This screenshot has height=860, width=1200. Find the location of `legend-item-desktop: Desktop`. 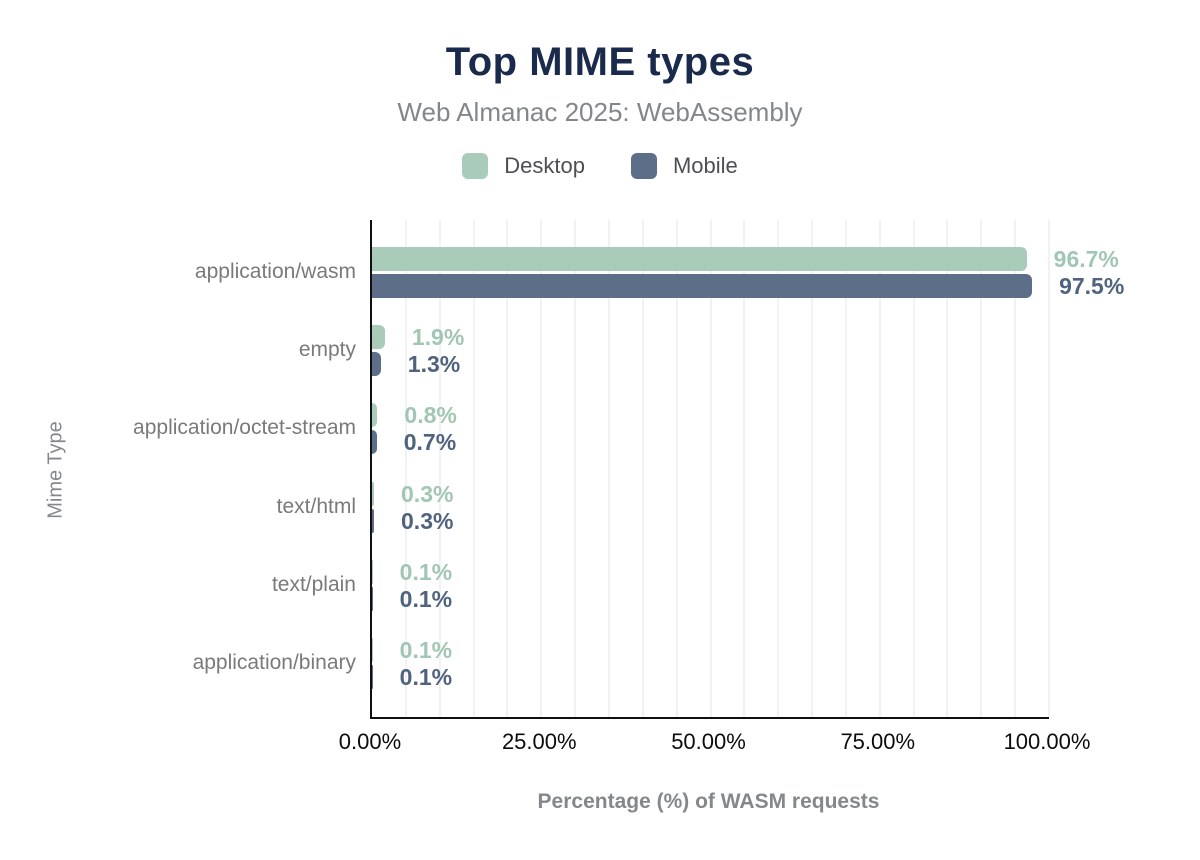

legend-item-desktop: Desktop is located at coordinates (523, 166).